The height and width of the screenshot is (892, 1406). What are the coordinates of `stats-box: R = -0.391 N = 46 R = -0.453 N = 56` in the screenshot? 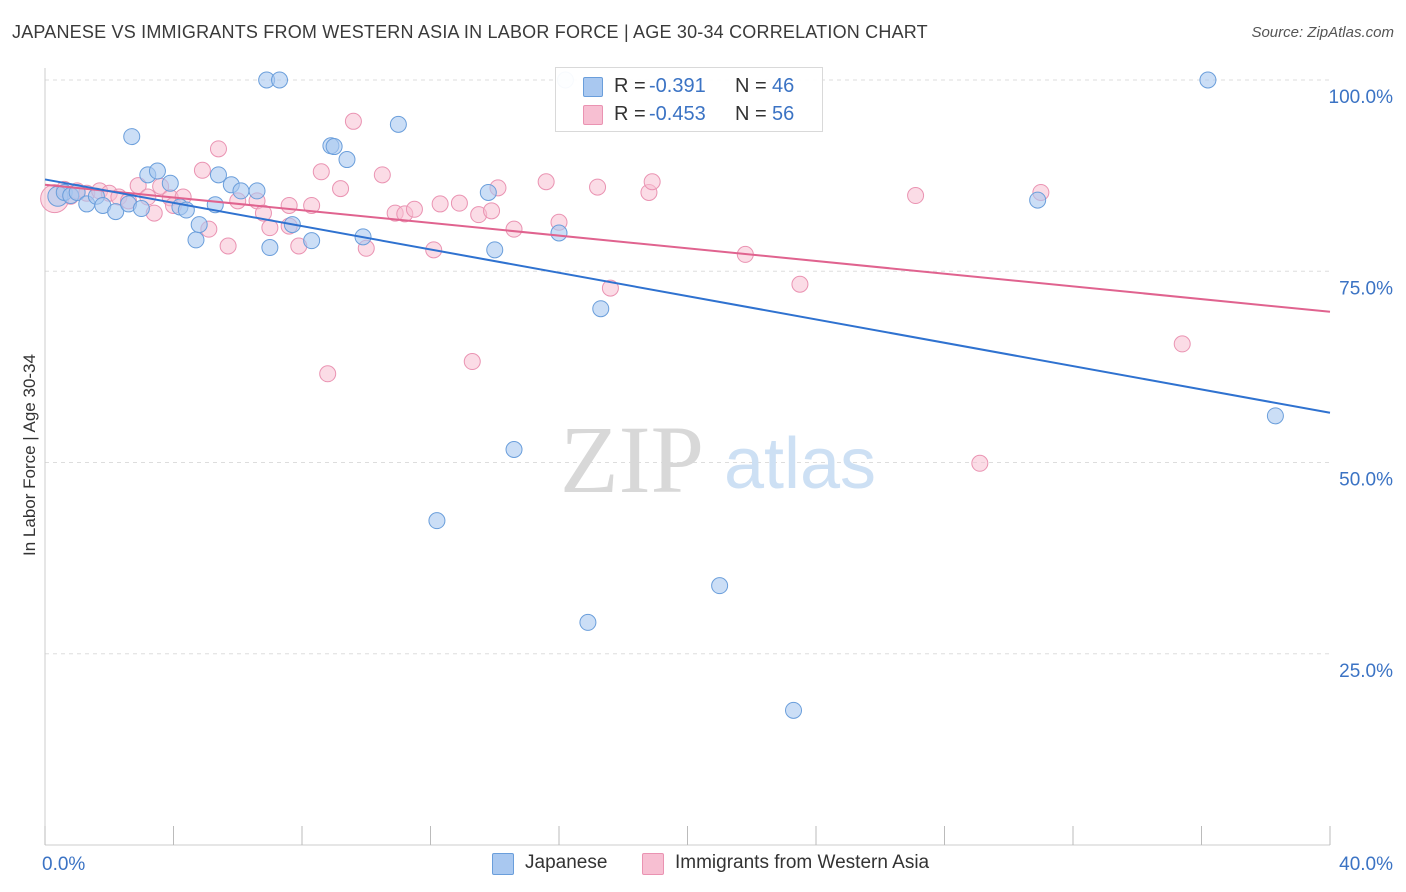 It's located at (689, 99).